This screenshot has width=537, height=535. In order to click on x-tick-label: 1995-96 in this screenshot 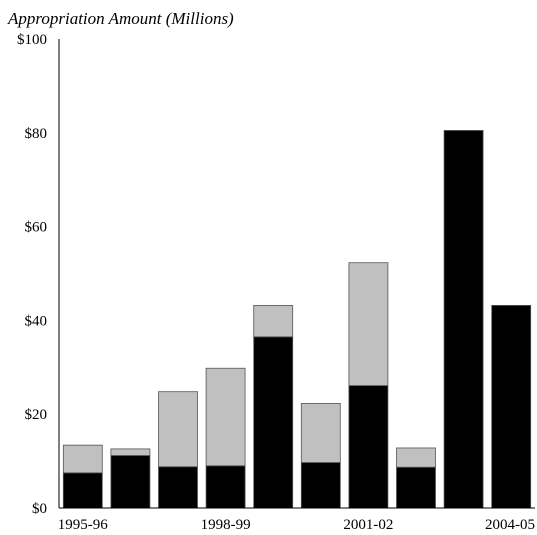, I will do `click(83, 525)`.